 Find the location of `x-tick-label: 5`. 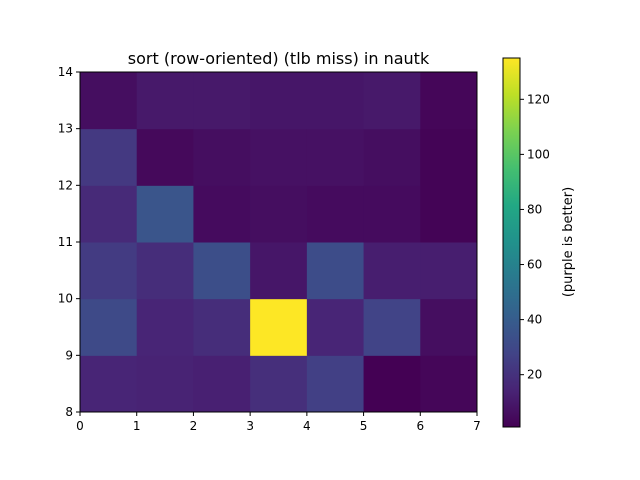

x-tick-label: 5 is located at coordinates (364, 426).